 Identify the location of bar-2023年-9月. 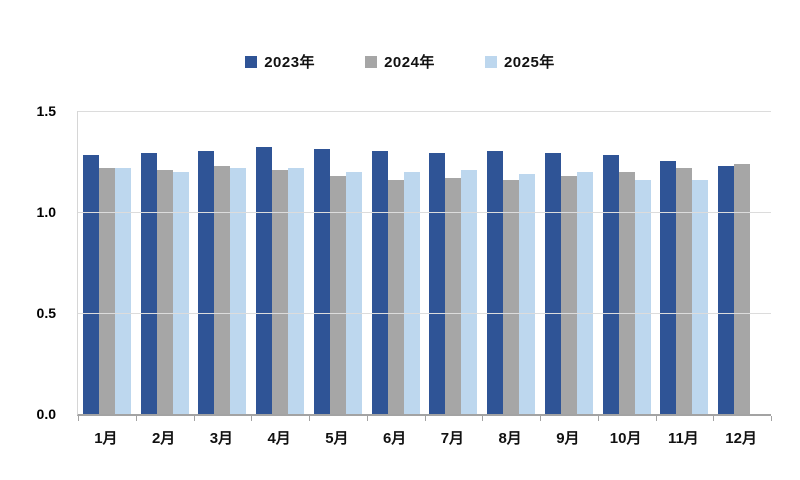
(552, 283).